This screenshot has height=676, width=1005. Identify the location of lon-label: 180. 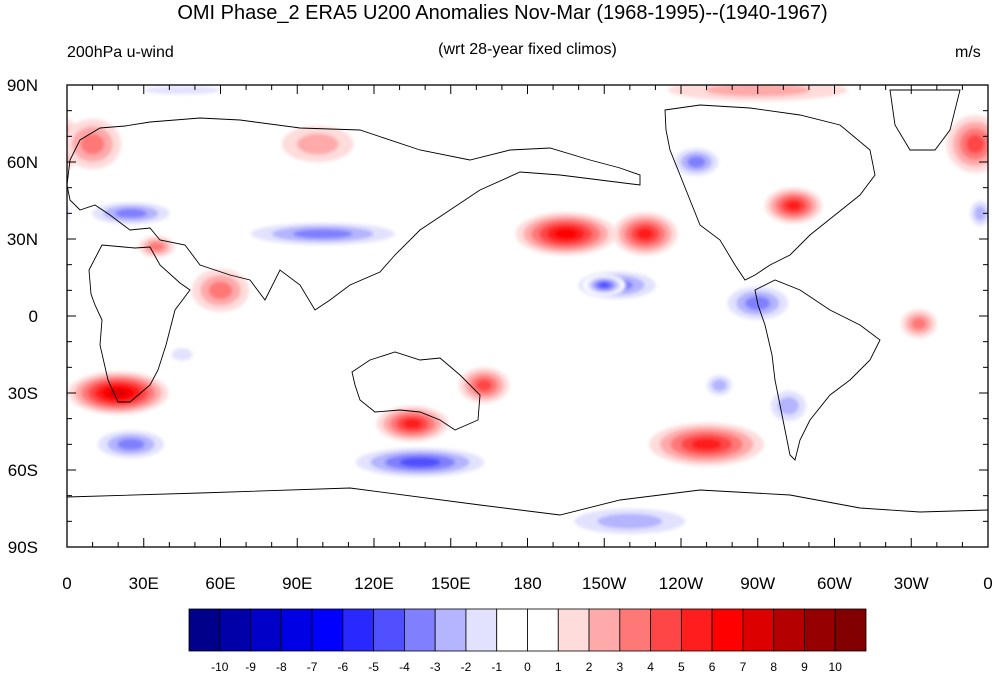
(527, 583).